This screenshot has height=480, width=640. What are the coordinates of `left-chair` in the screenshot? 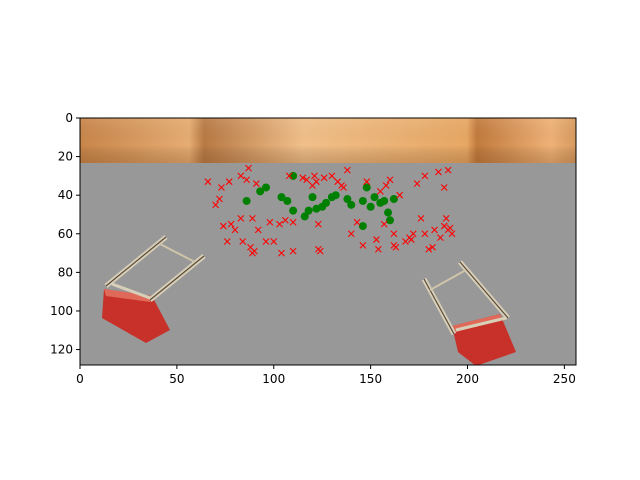 It's located at (154, 289).